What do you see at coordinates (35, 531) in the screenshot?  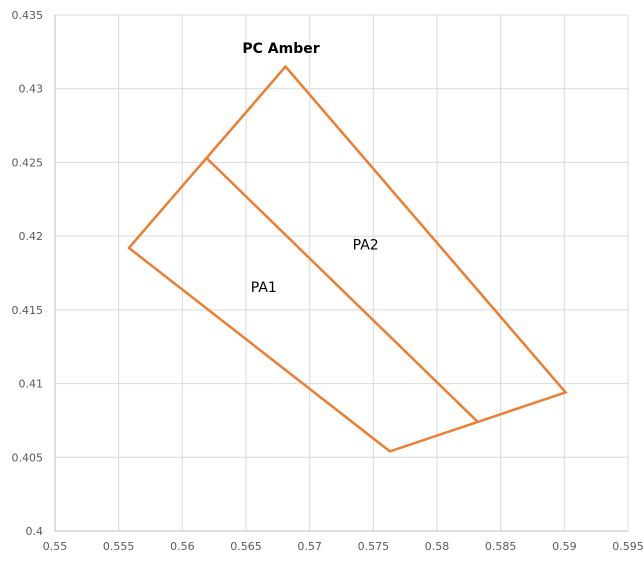 I see `y-tick-label: 0.4` at bounding box center [35, 531].